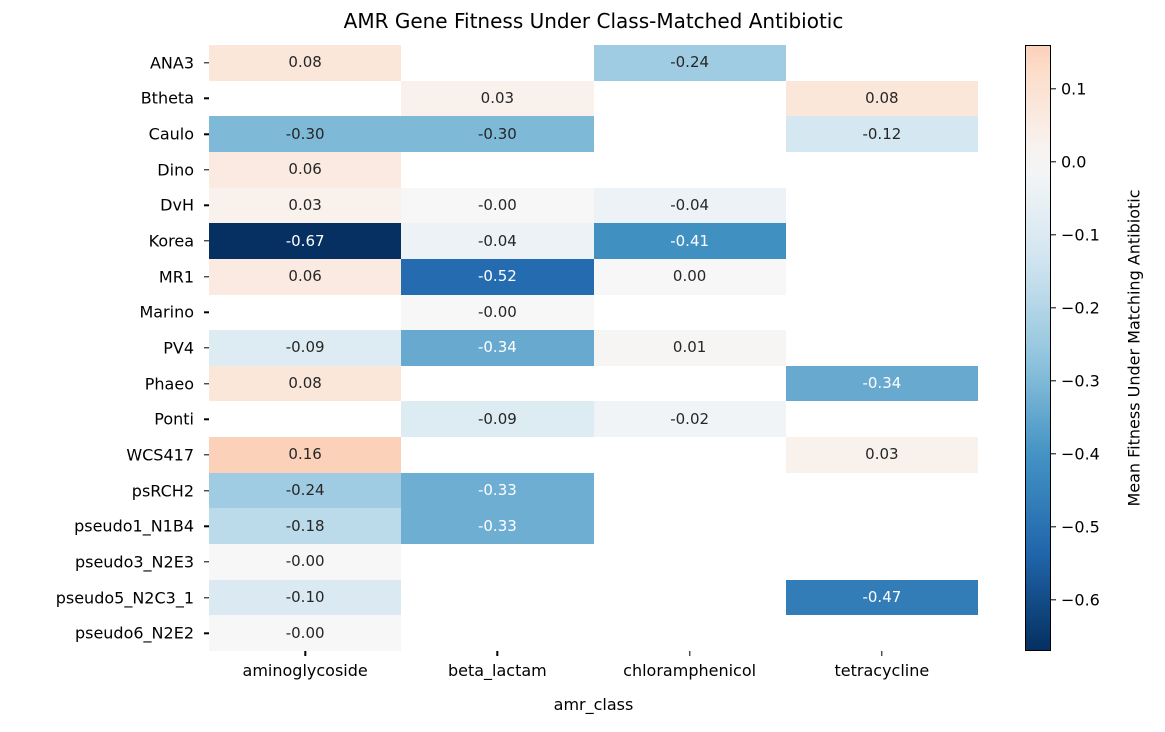 Image resolution: width=1165 pixels, height=732 pixels. Describe the element at coordinates (160, 455) in the screenshot. I see `y-tick-label: WCS417` at that location.